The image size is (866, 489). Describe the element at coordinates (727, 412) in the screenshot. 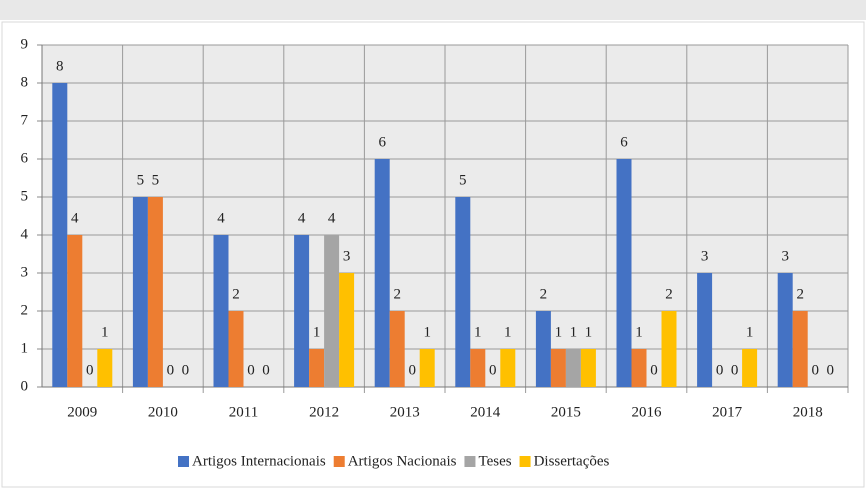

I see `x-tick-label: 2017` at that location.